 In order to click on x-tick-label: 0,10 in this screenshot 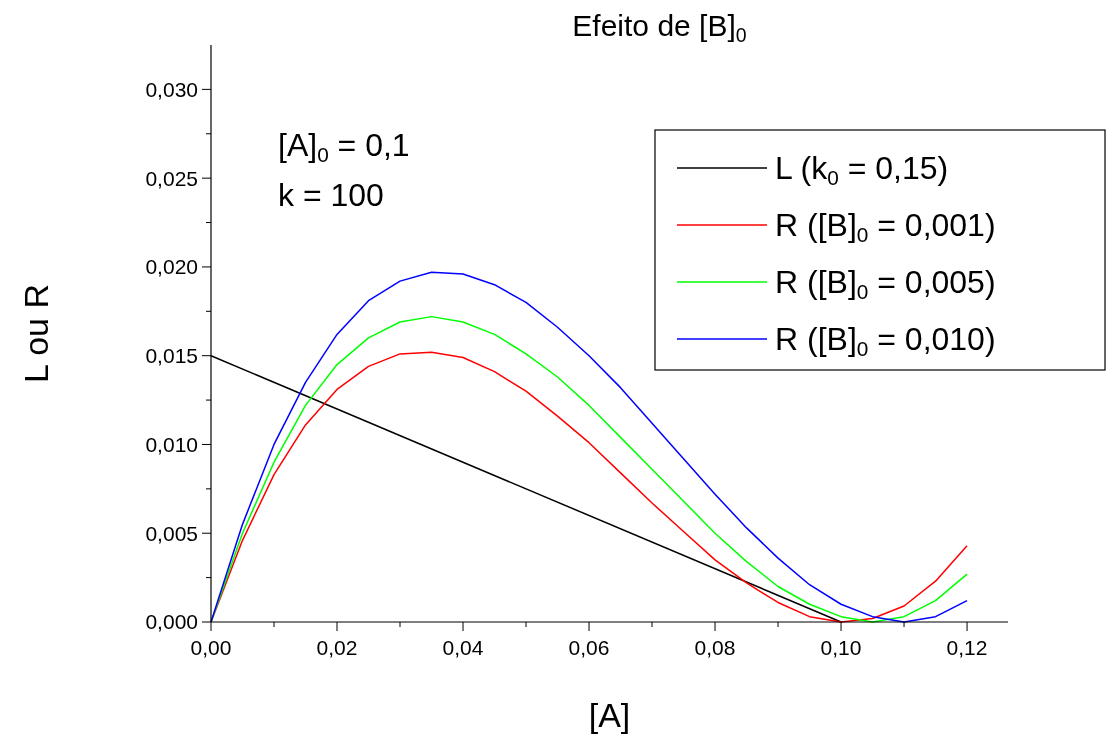, I will do `click(841, 647)`.